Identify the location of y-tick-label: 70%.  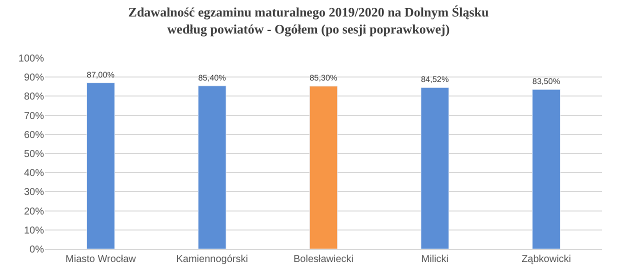
(34, 116).